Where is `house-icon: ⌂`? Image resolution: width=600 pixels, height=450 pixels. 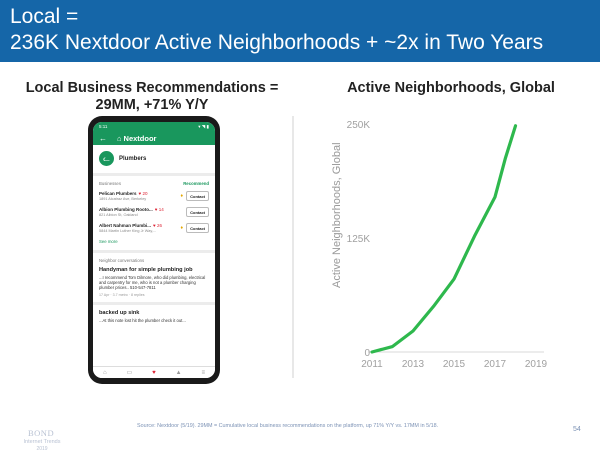
house-icon: ⌂ is located at coordinates (119, 138).